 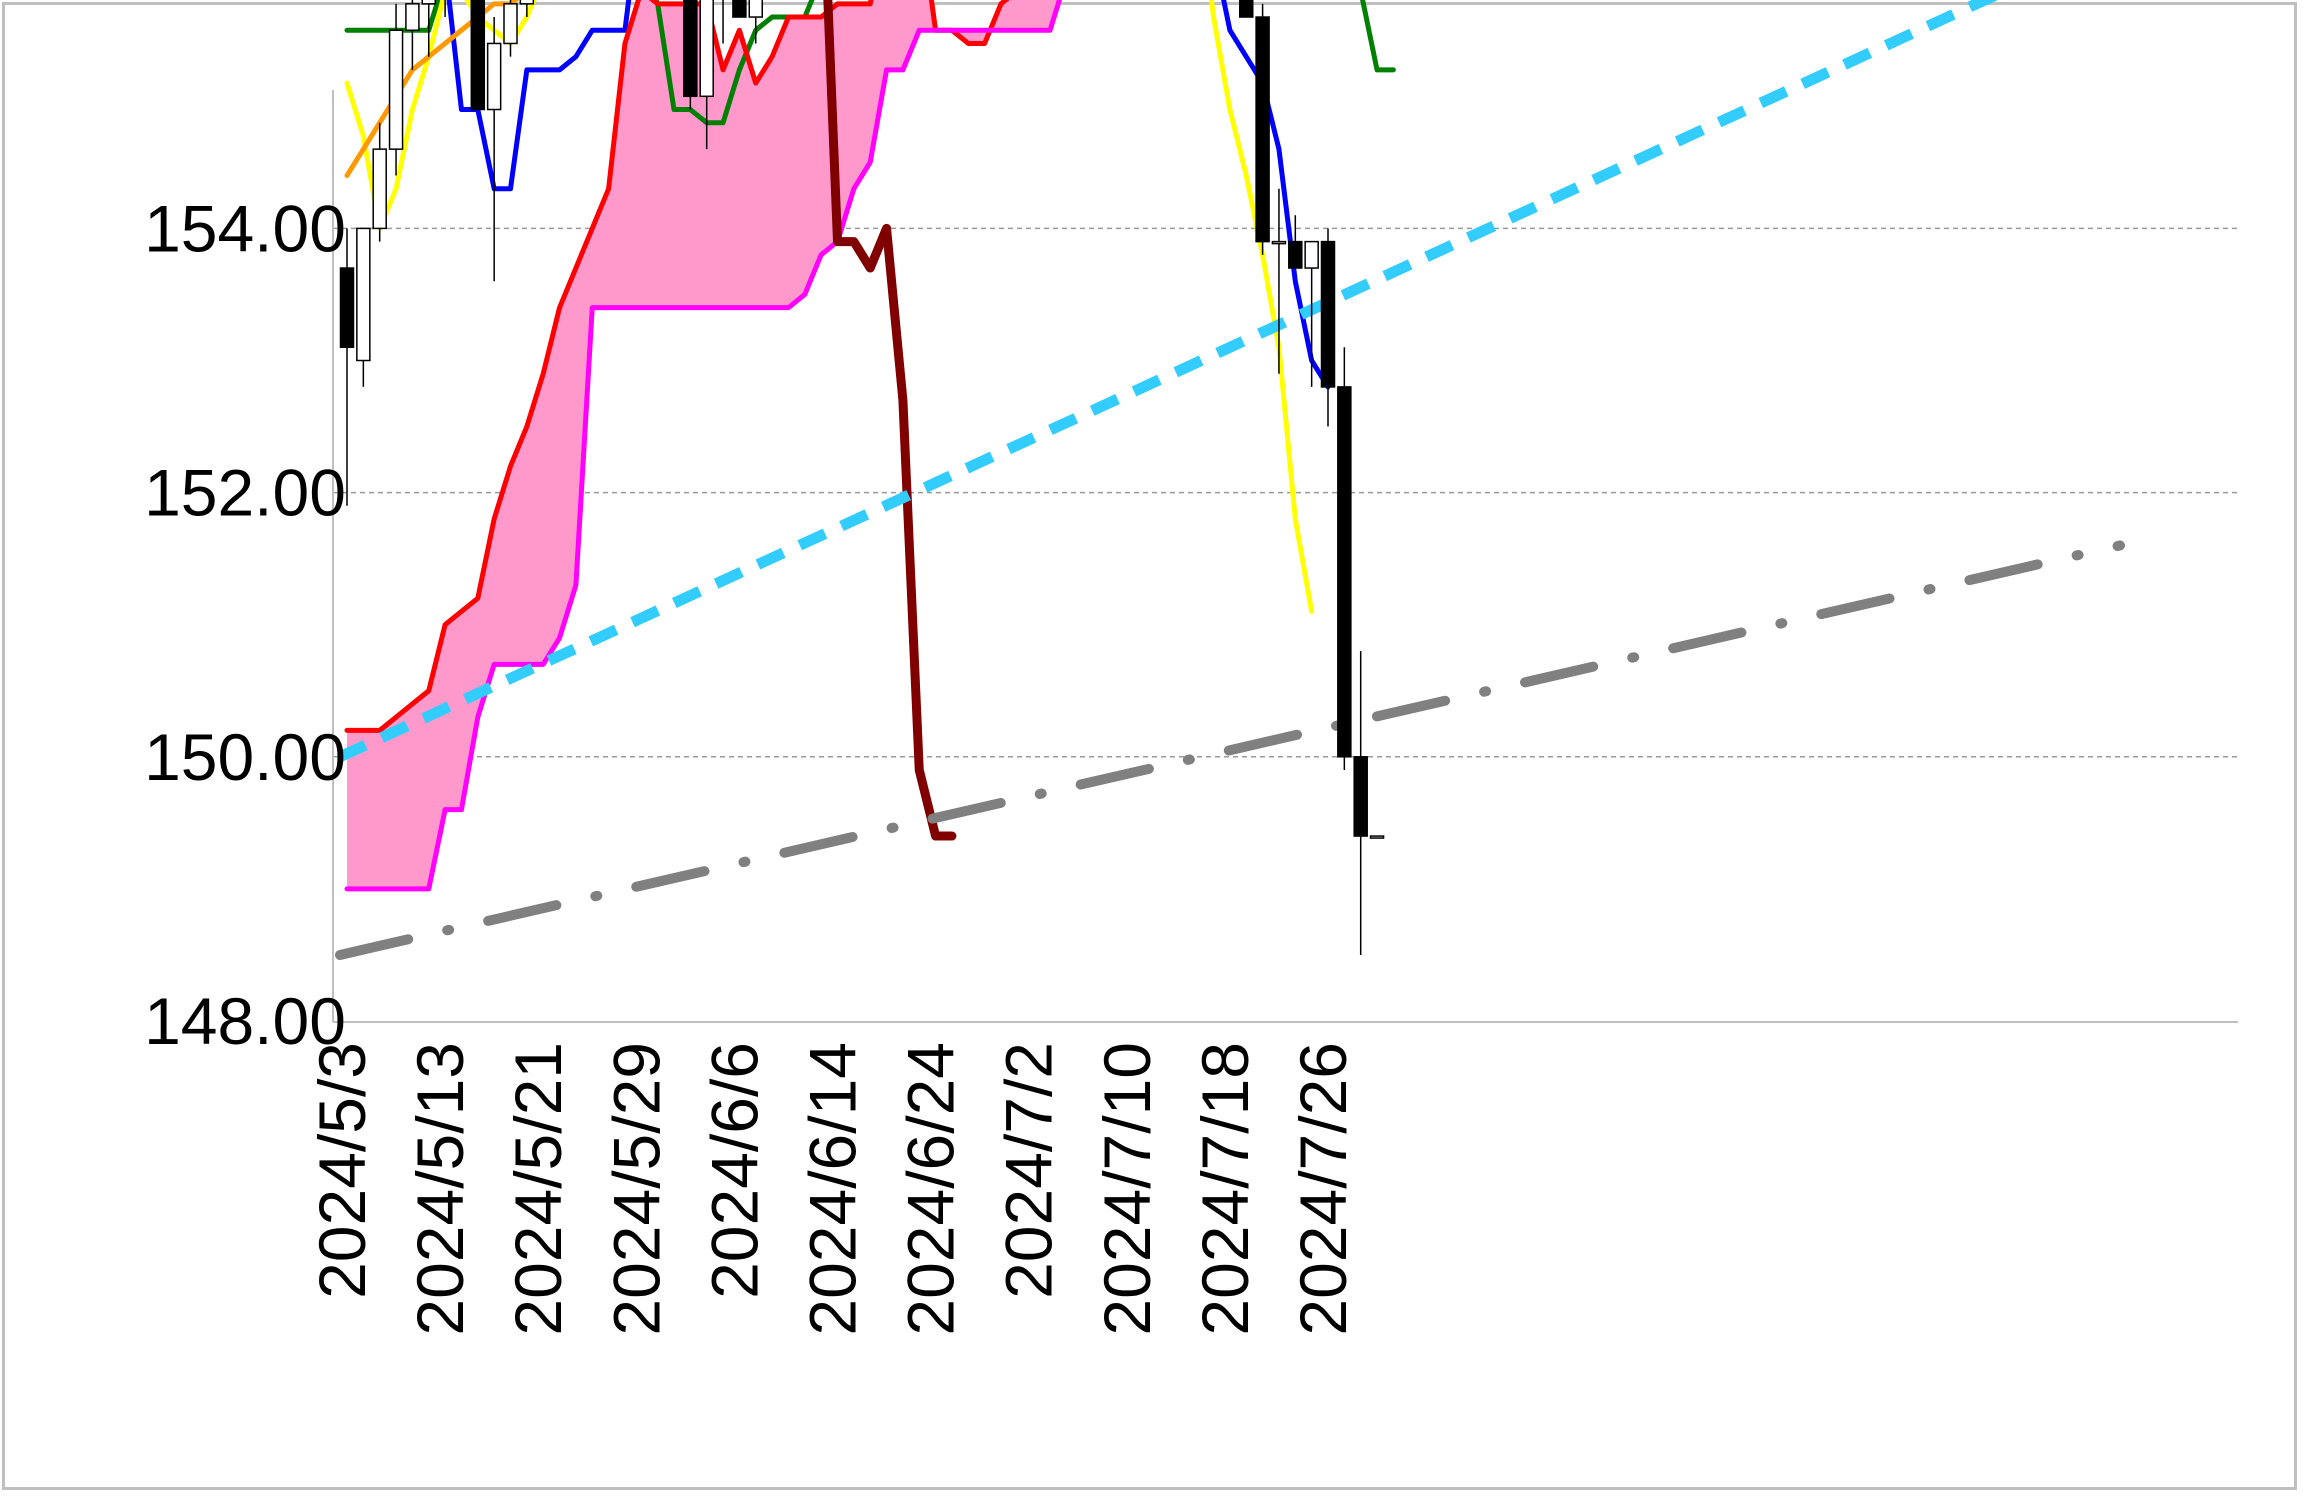 I want to click on x-tick-label: 2024/6/24, so click(x=931, y=1189).